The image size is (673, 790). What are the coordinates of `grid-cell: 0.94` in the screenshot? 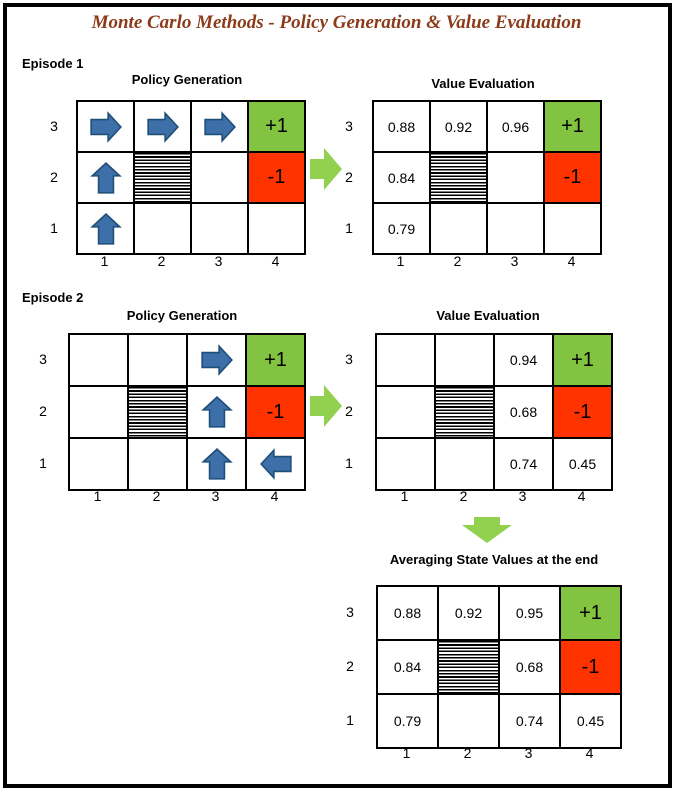 It's located at (523, 360).